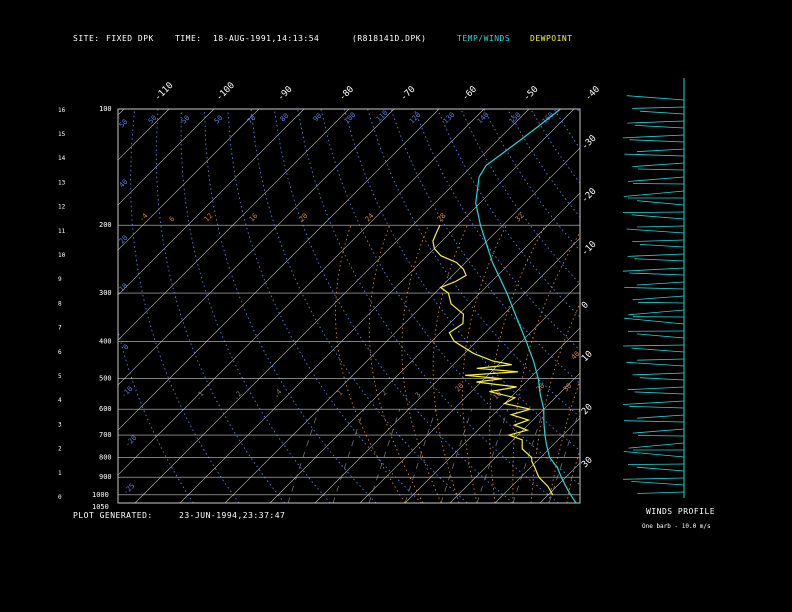 The image size is (792, 612). What do you see at coordinates (589, 143) in the screenshot?
I see `right-temp-label: -30` at bounding box center [589, 143].